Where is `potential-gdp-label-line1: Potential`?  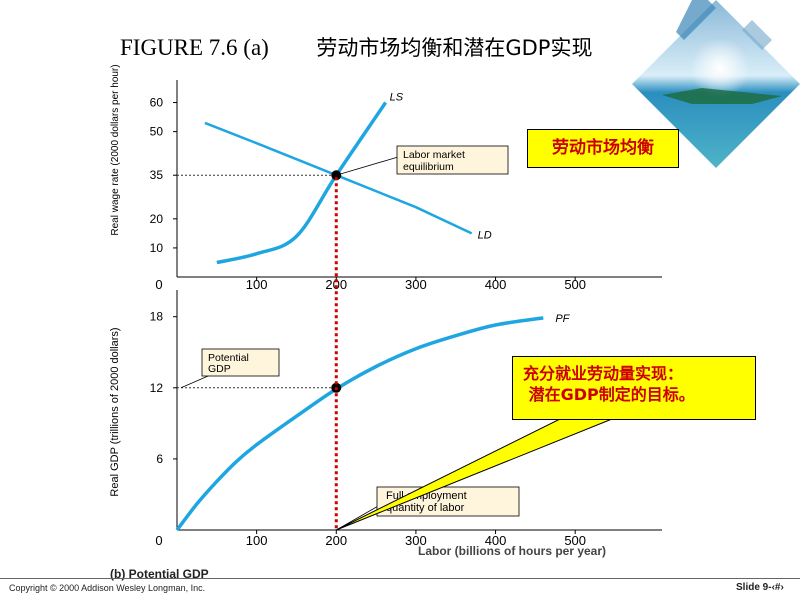 potential-gdp-label-line1: Potential is located at coordinates (228, 358).